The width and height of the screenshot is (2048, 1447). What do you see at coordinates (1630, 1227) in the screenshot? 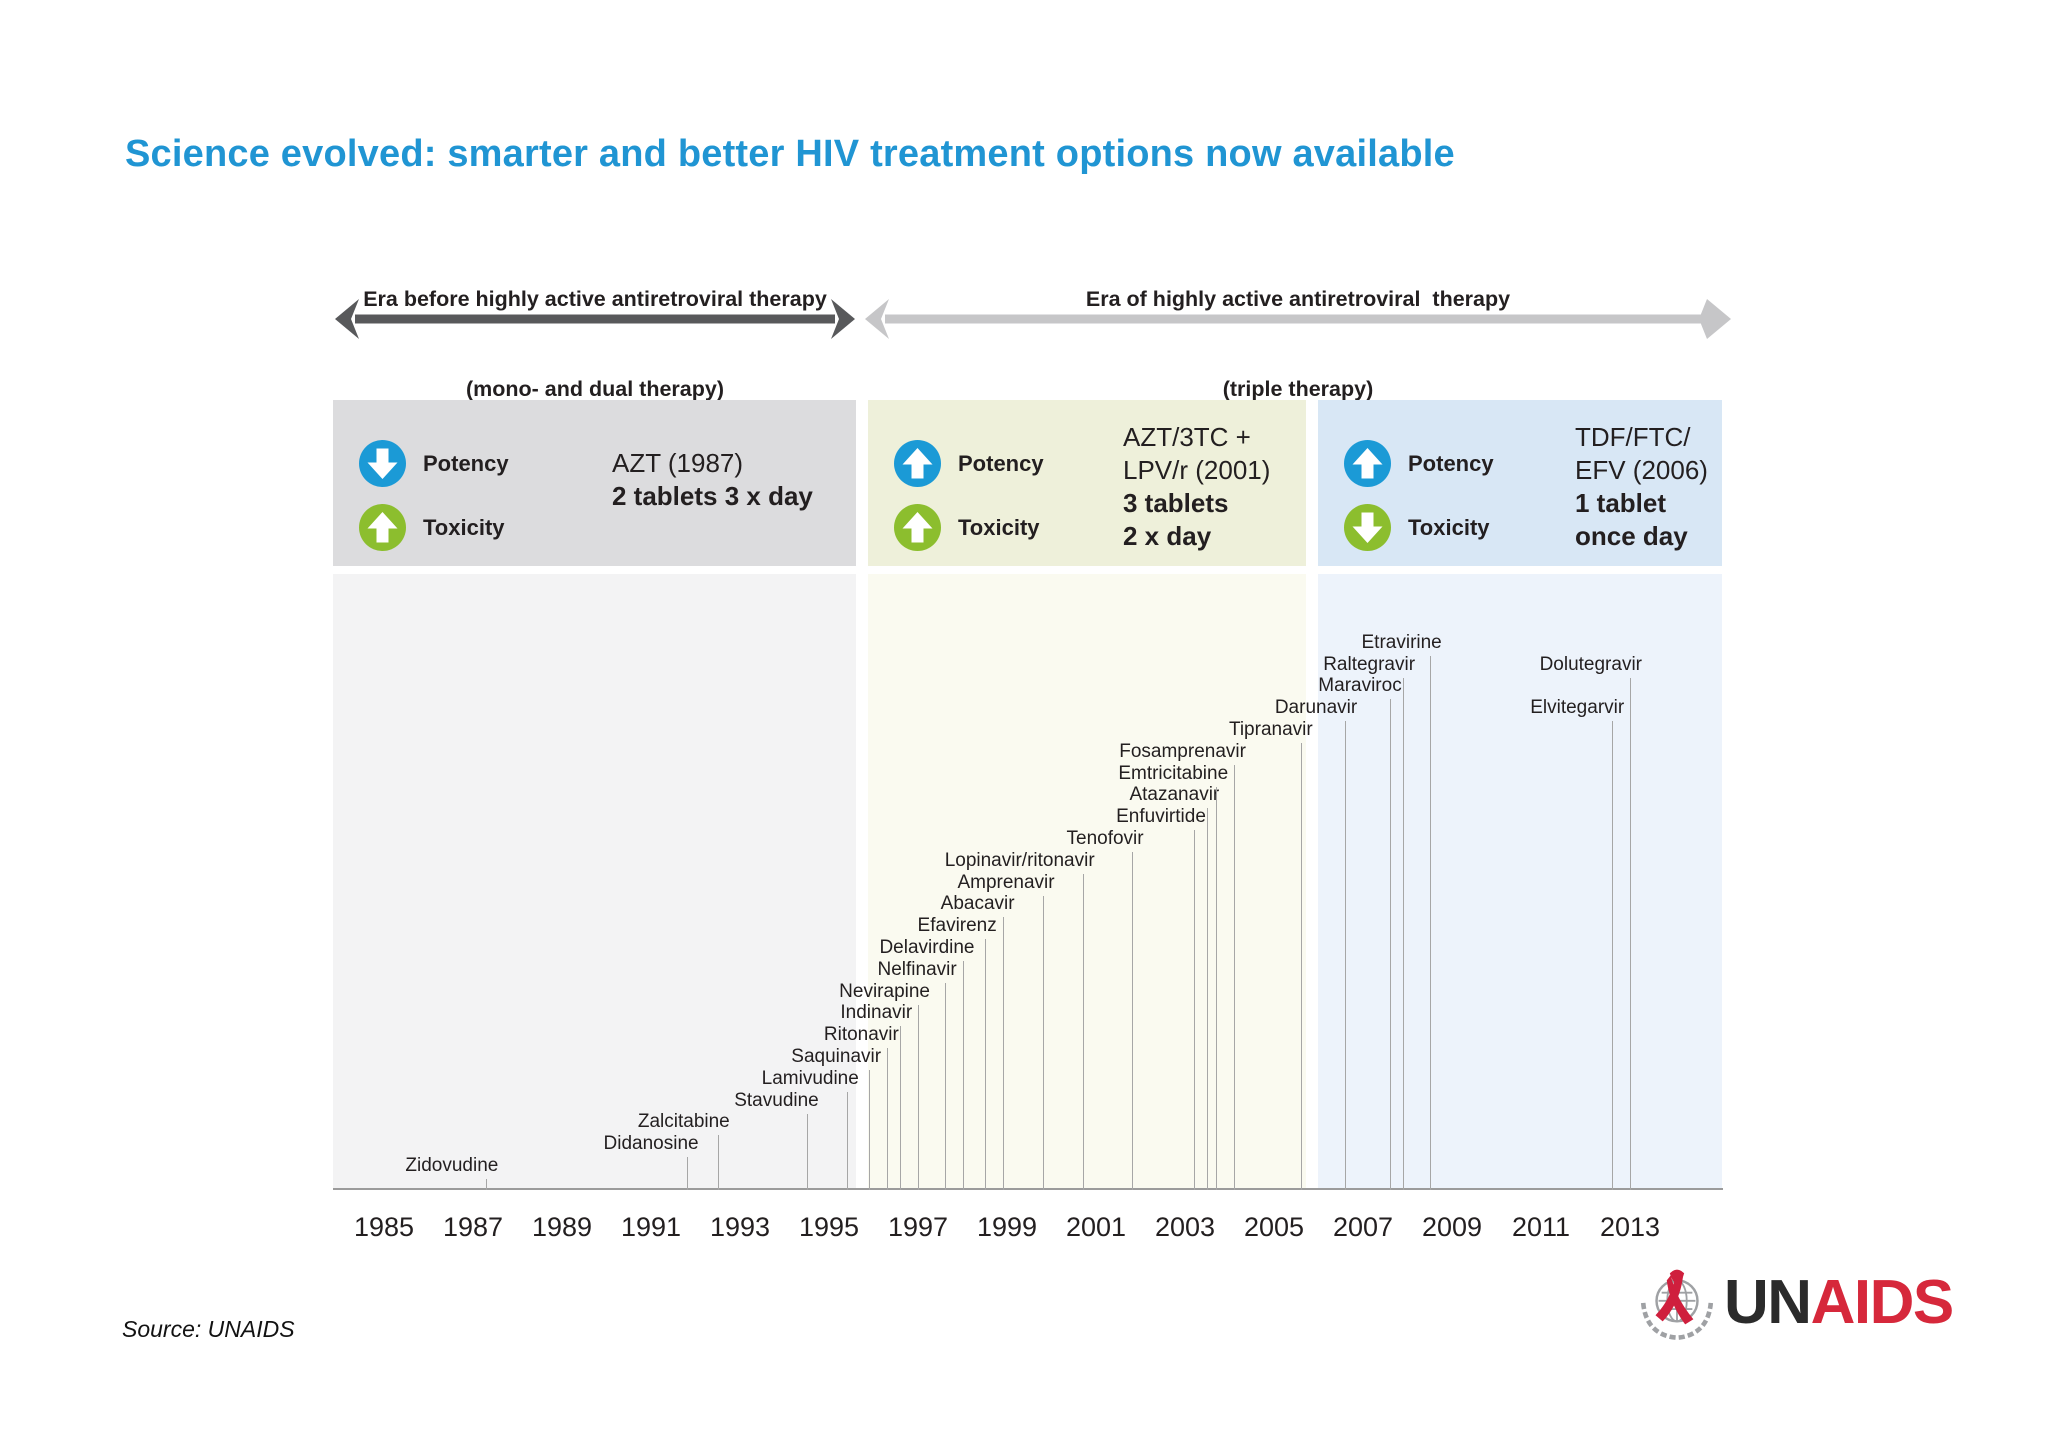
I see `year-tick-label: 2013` at bounding box center [1630, 1227].